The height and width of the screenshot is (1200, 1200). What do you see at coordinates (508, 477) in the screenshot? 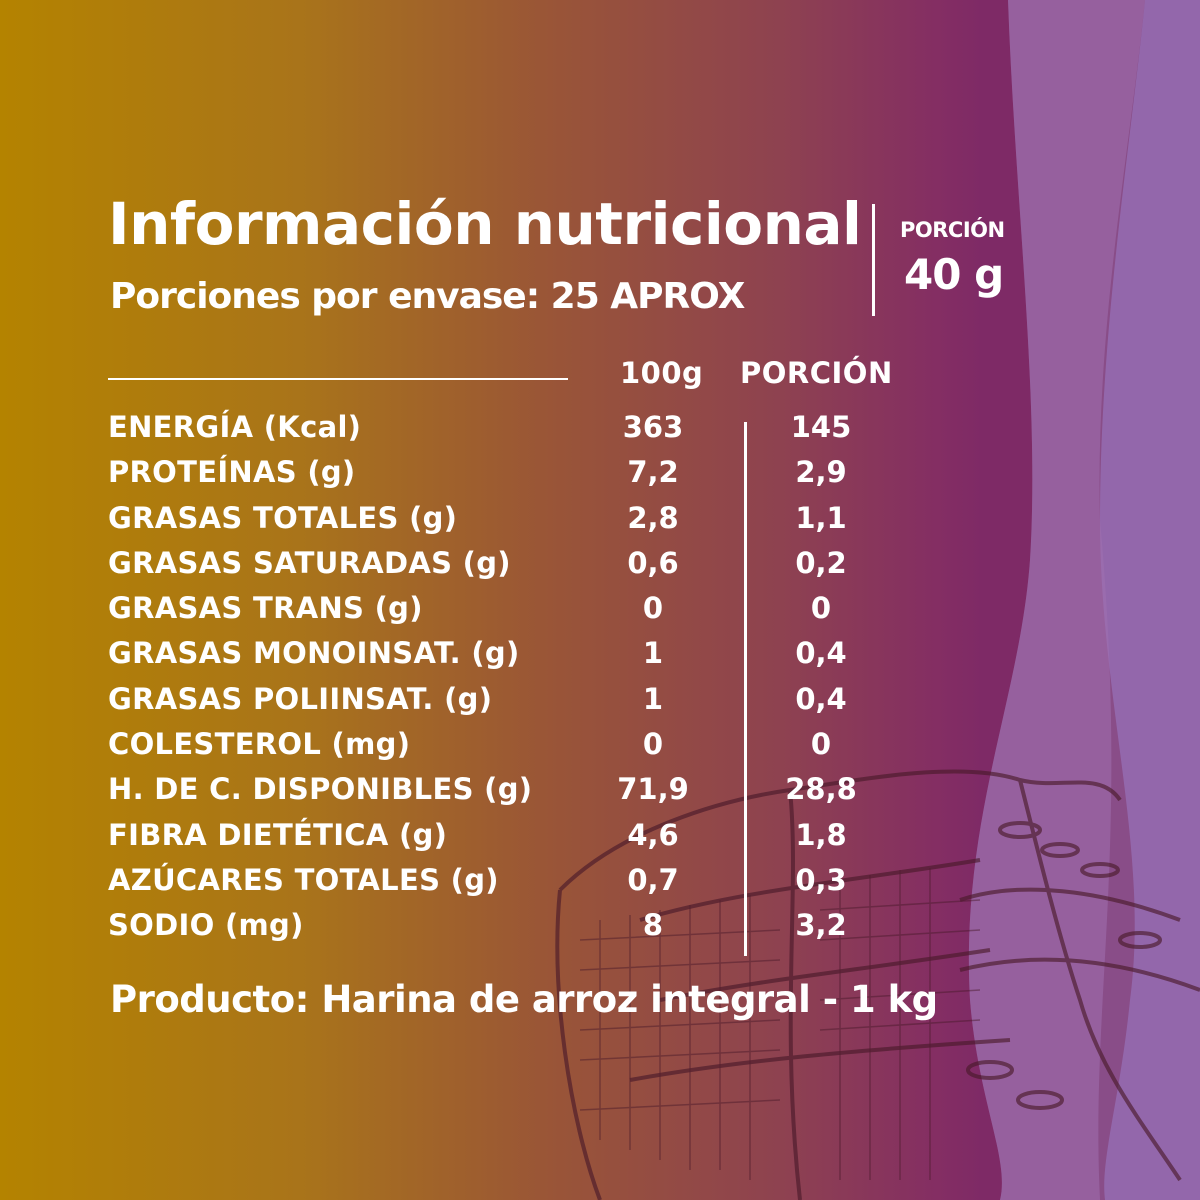
I see `table-row: PROTEÍNAS (g) 7,2 2,9` at bounding box center [508, 477].